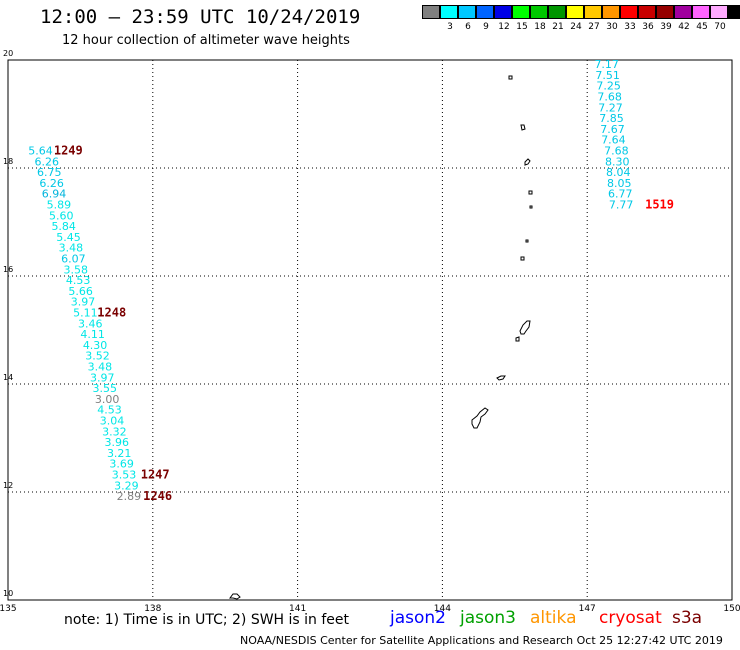 This screenshot has height=650, width=740. I want to click on lat-tick-label: 16, so click(8, 269).